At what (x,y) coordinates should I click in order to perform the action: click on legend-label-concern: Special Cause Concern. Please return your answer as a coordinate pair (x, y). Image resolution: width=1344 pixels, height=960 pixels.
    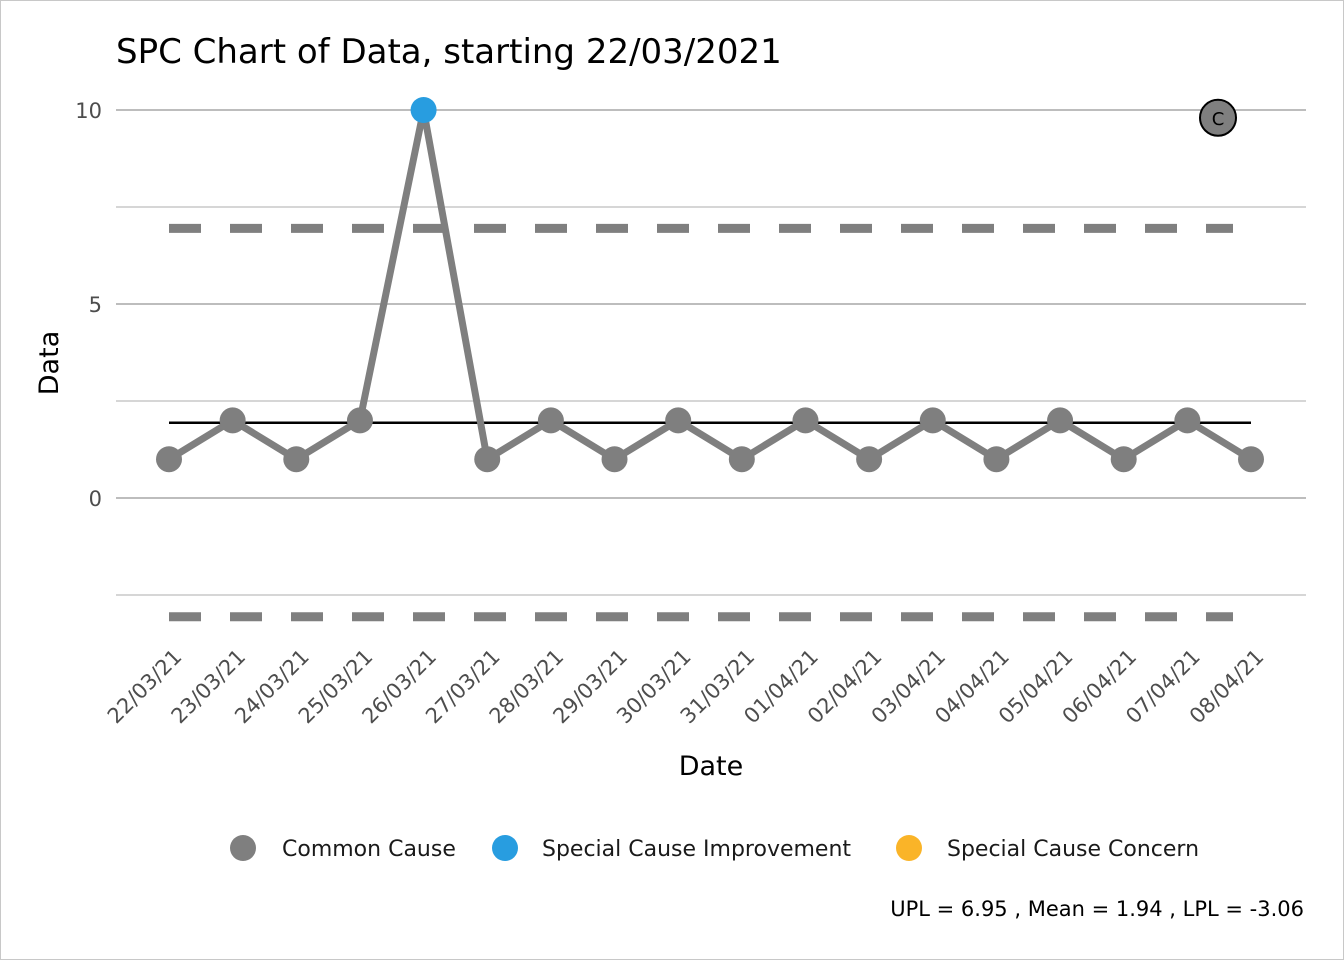
    Looking at the image, I should click on (1073, 849).